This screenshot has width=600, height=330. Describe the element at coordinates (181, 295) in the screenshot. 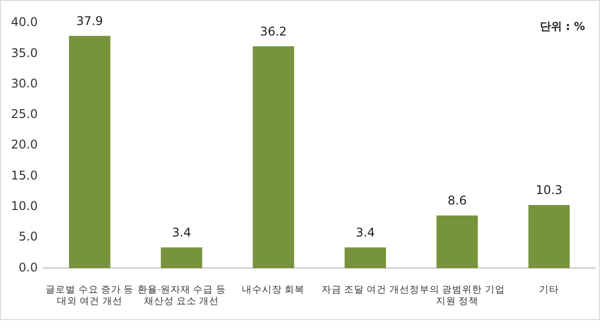

I see `x-tick-label: 환율·원자재 수급 등 채산성 요소 개선` at that location.